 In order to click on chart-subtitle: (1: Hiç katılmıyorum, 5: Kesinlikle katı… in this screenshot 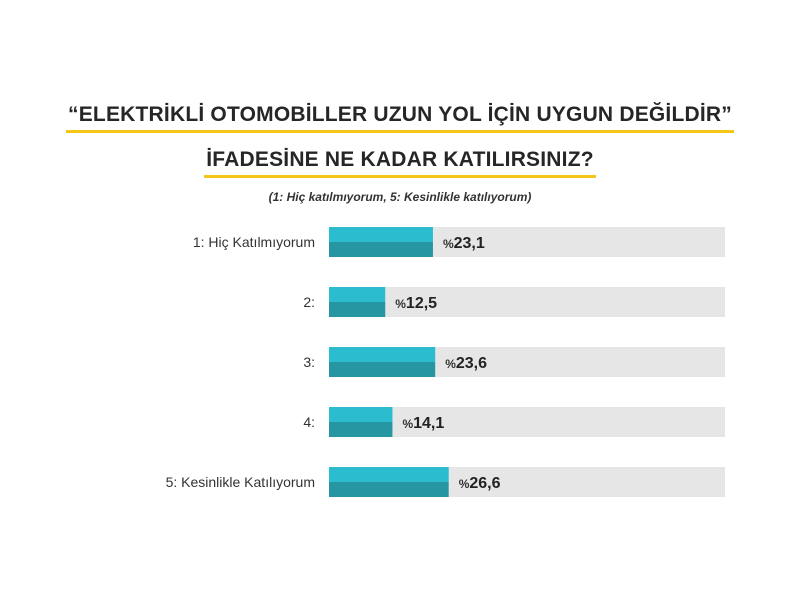, I will do `click(400, 197)`.